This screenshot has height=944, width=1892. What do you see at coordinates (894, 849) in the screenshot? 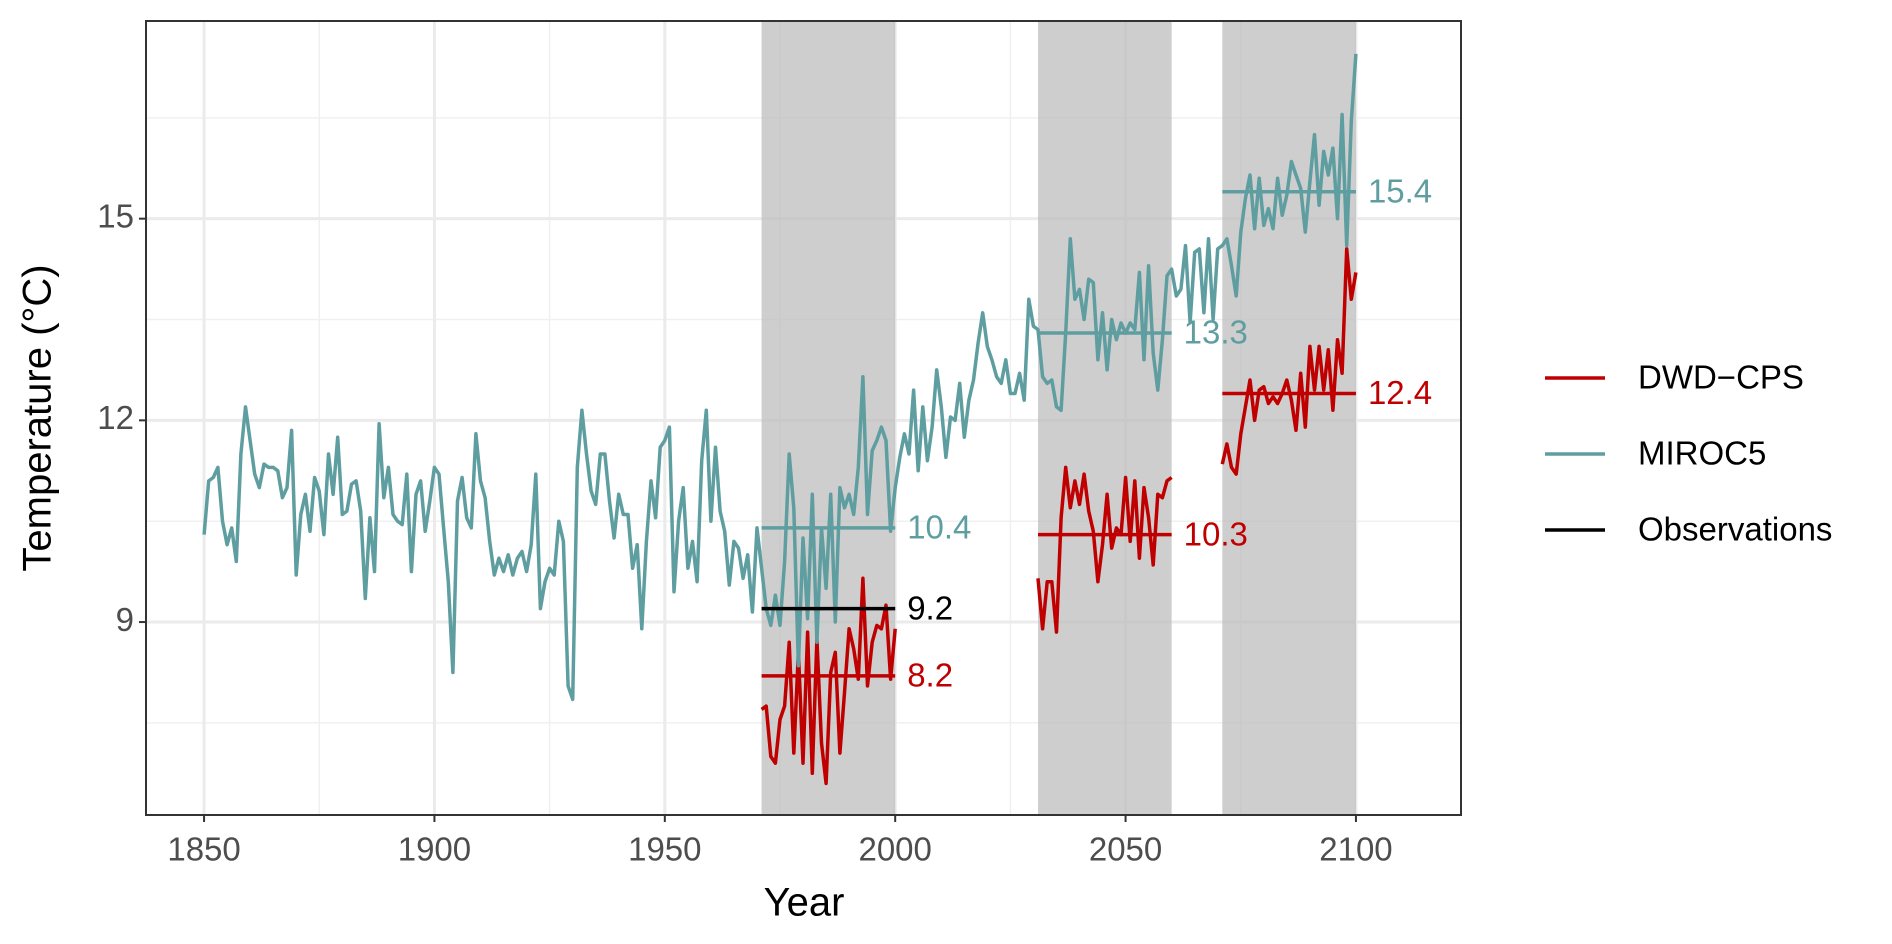
I see `x-tick-label: 2000` at bounding box center [894, 849].